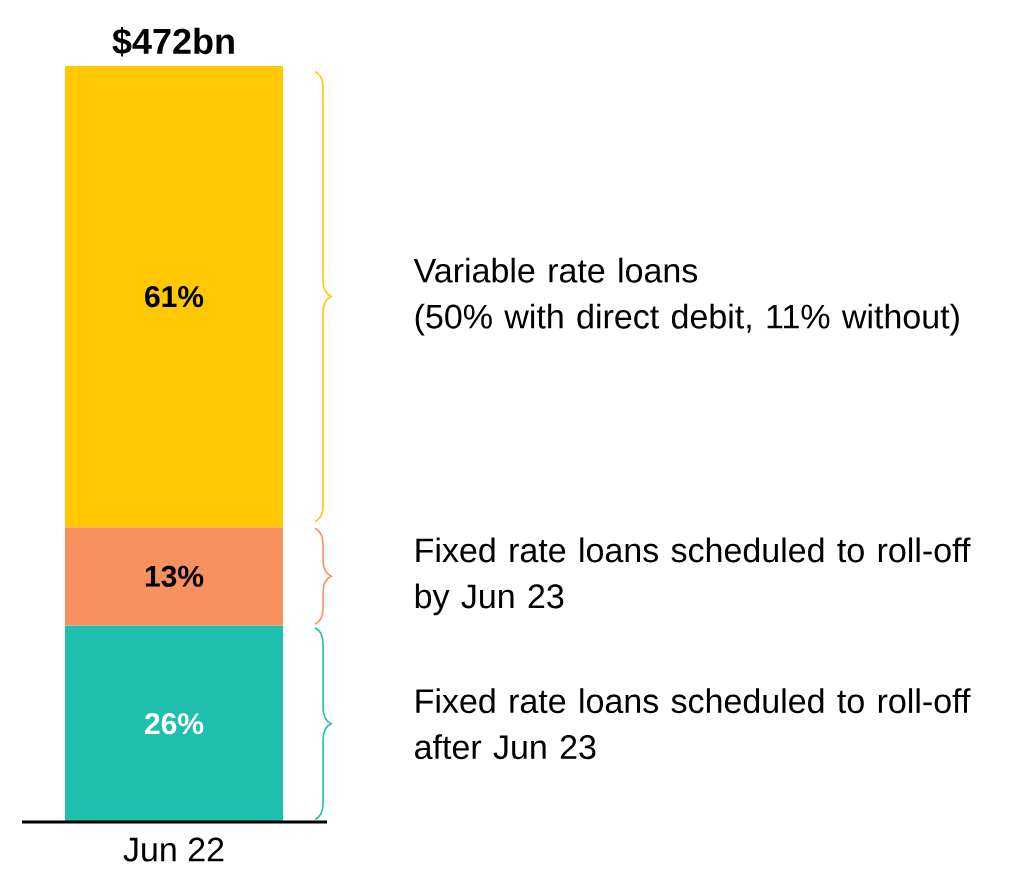 This screenshot has height=878, width=1013. What do you see at coordinates (555, 270) in the screenshot?
I see `text: Variable rate loans` at bounding box center [555, 270].